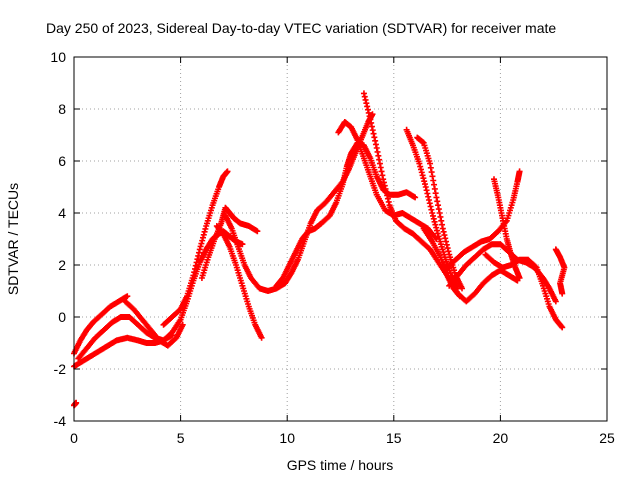 Image resolution: width=640 pixels, height=480 pixels. Describe the element at coordinates (74, 438) in the screenshot. I see `x-tick-label: 0` at that location.